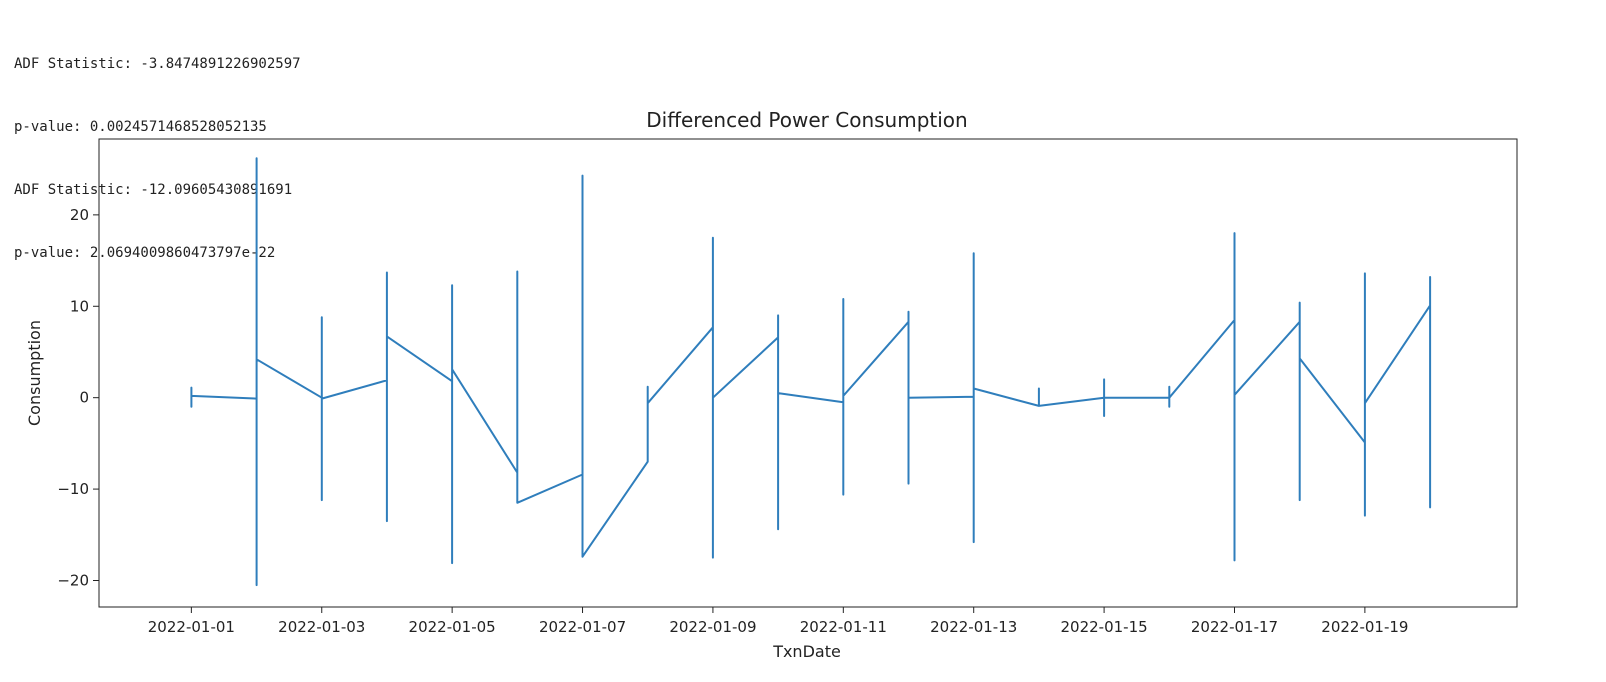 The width and height of the screenshot is (1606, 682). What do you see at coordinates (79, 215) in the screenshot?
I see `y-tick-label: 20` at bounding box center [79, 215].